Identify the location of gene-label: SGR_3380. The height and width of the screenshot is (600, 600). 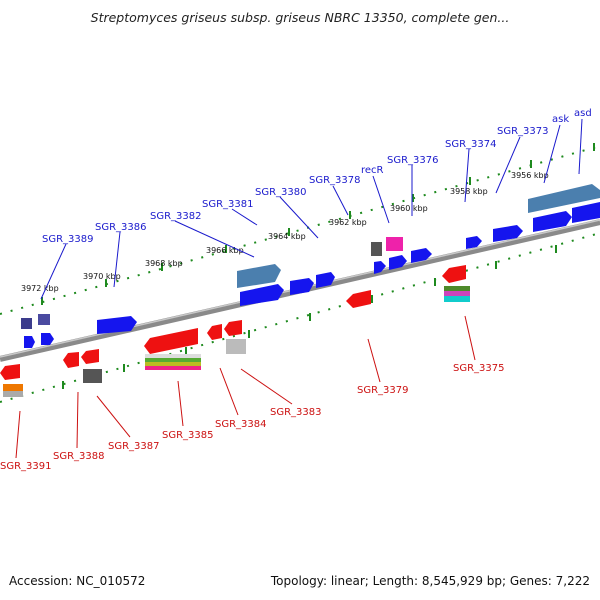
(281, 192).